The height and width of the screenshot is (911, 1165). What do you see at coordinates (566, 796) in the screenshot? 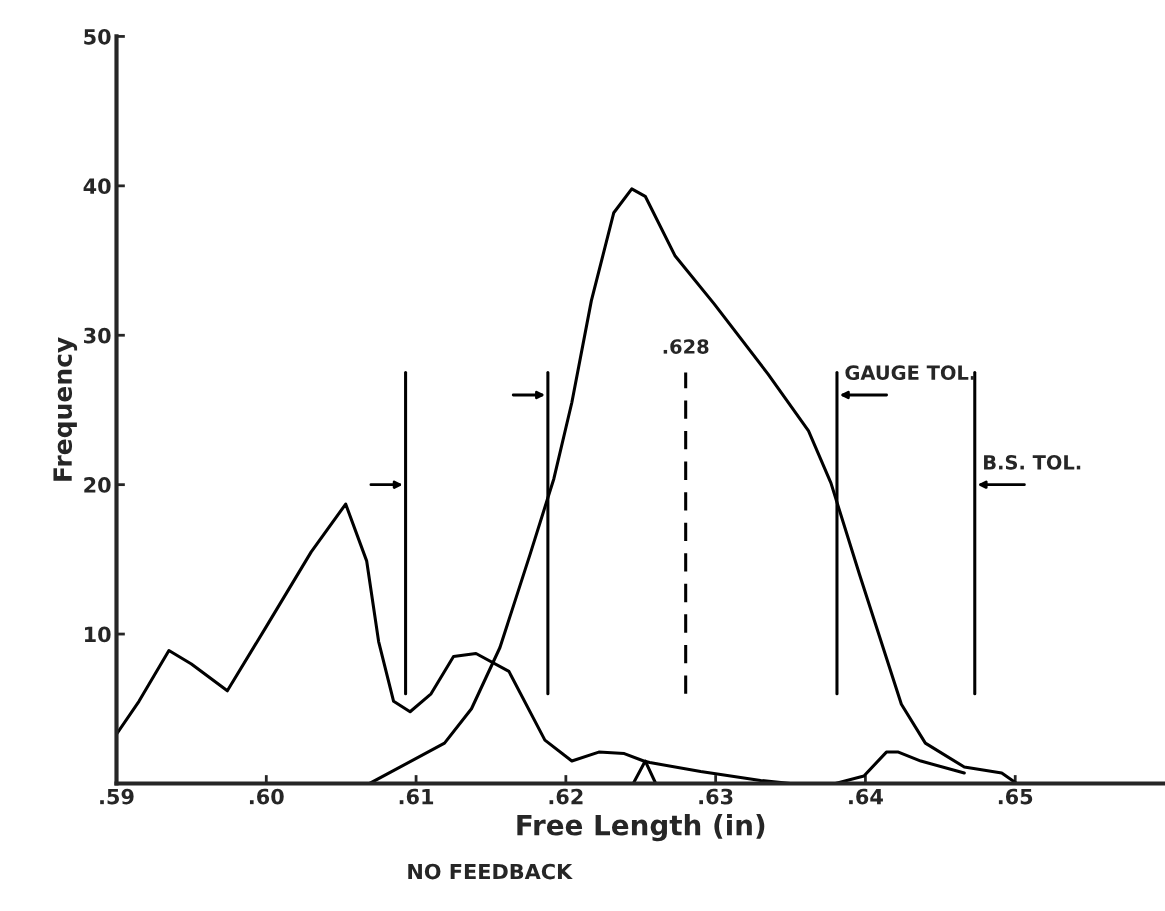
I see `x-tick-label: .62` at bounding box center [566, 796].